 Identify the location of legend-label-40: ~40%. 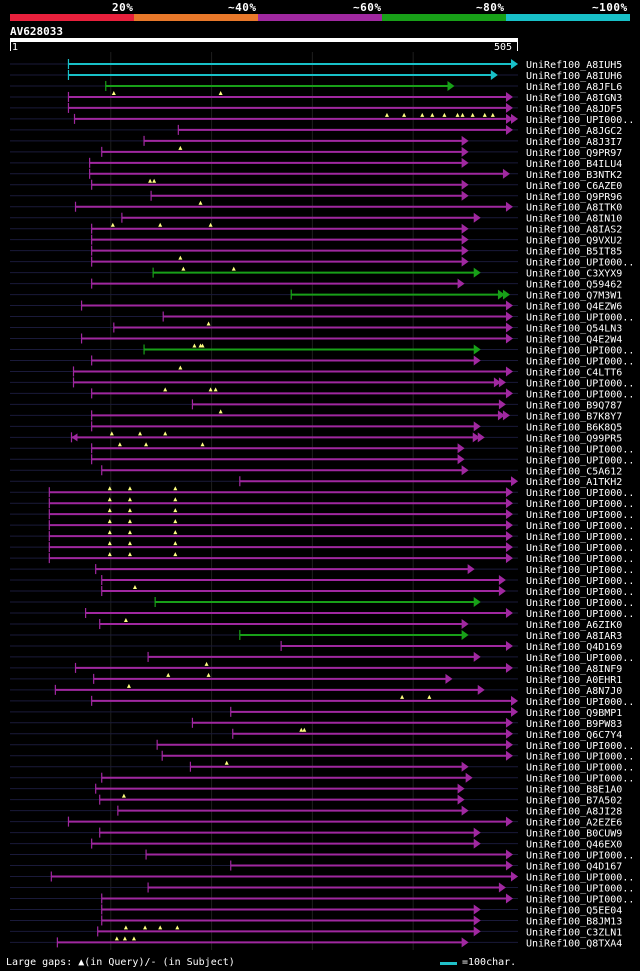
(242, 7).